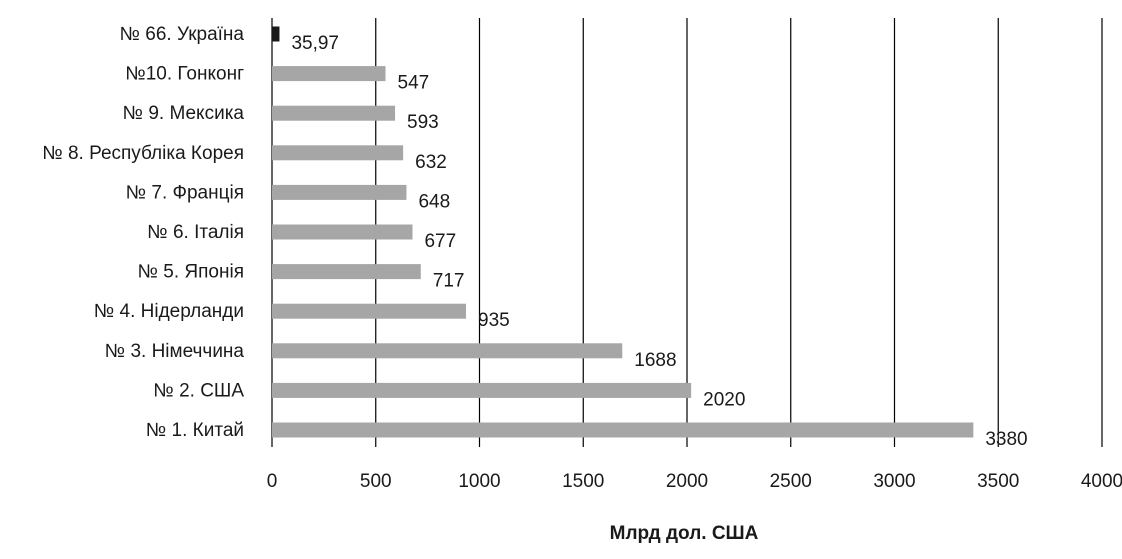  What do you see at coordinates (687, 481) in the screenshot?
I see `x-tick-label: 2000` at bounding box center [687, 481].